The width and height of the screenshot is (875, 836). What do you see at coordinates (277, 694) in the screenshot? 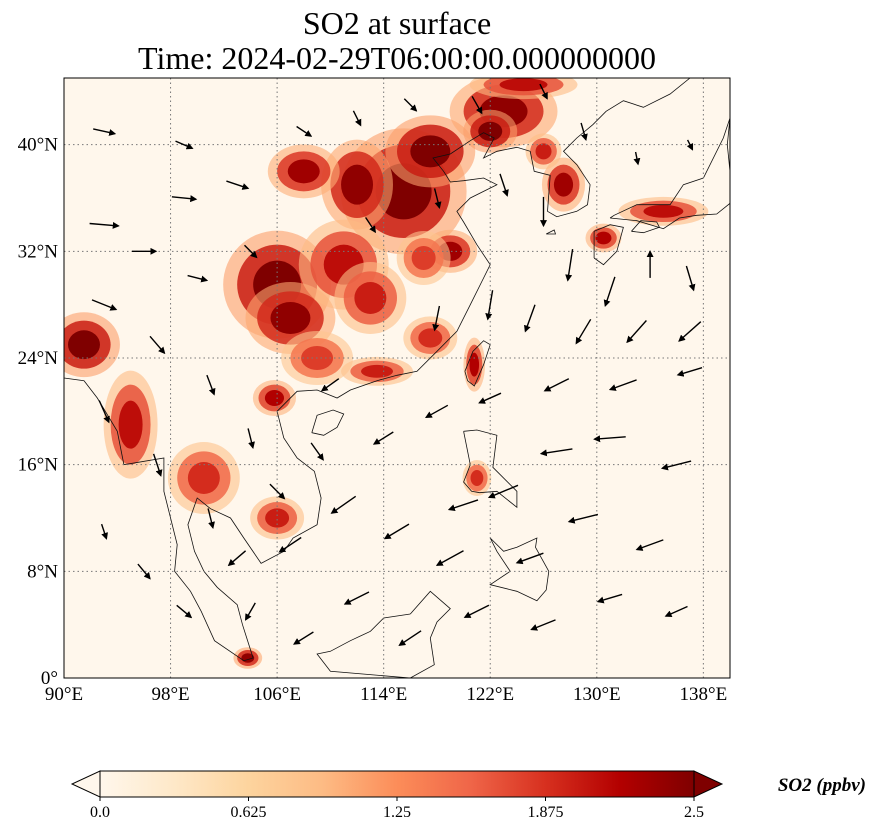
I see `x-tick-label: 106°E` at bounding box center [277, 694].